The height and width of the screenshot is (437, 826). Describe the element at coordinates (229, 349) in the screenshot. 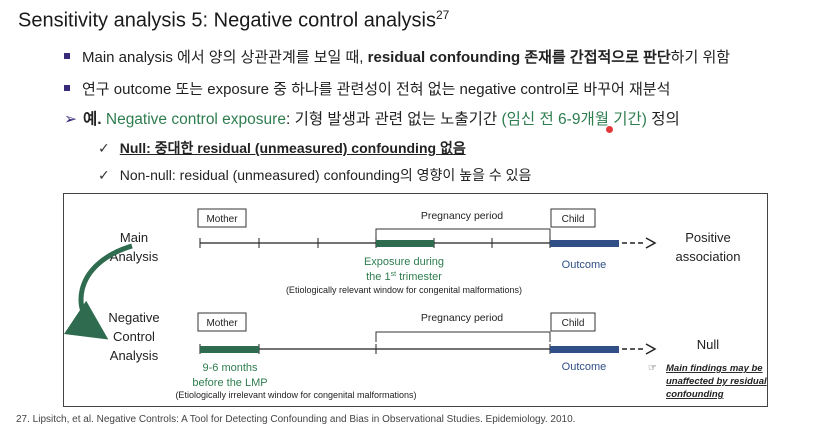

I see `negative-exposure-bar` at that location.